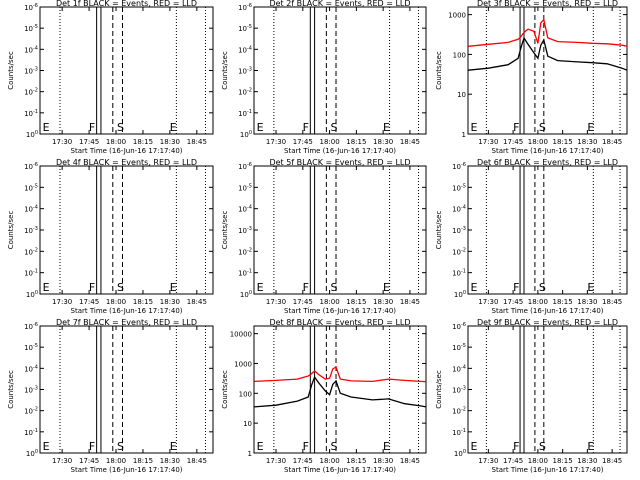  Describe the element at coordinates (339, 322) in the screenshot. I see `panel-title: Det 8f BLACK = Events, RED = LLD` at that location.